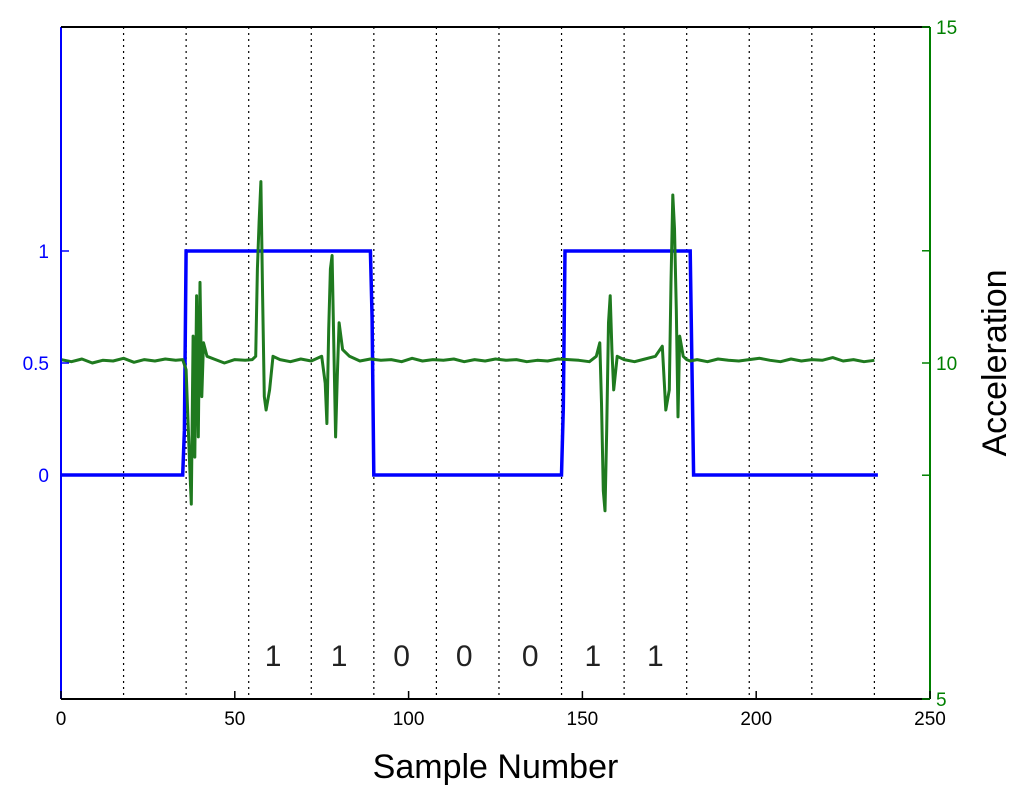 Image resolution: width=1024 pixels, height=802 pixels. Describe the element at coordinates (946, 364) in the screenshot. I see `right-y-tick-label: 10` at that location.